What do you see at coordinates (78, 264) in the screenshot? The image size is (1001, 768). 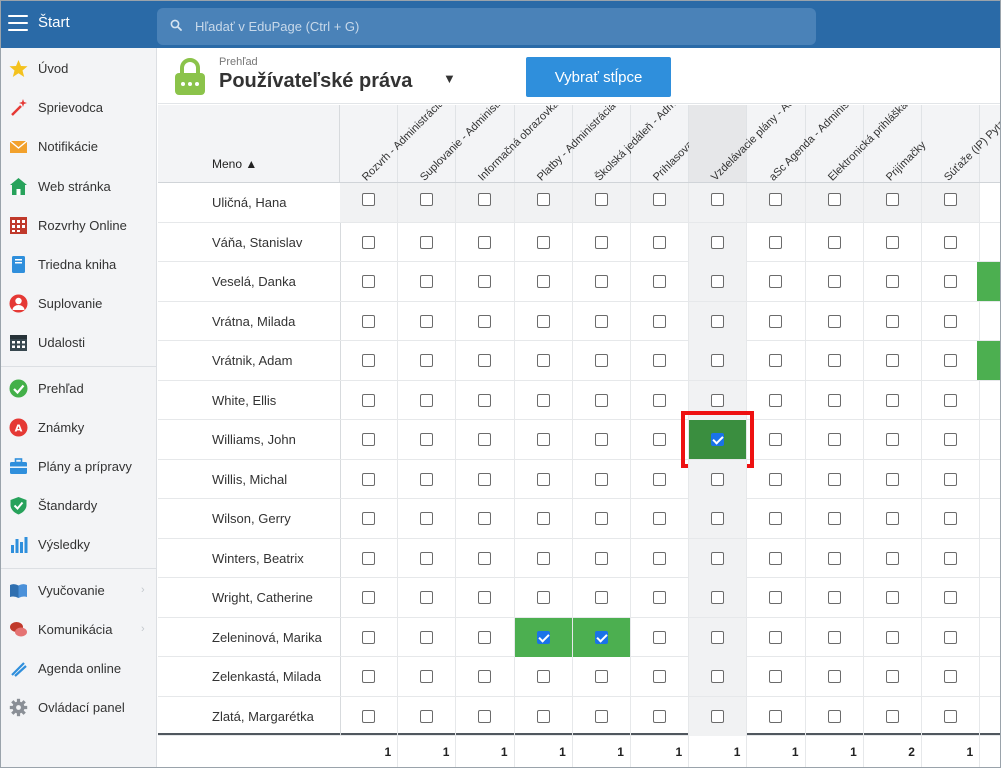 I see `sidebar-item: Triedna kniha` at bounding box center [78, 264].